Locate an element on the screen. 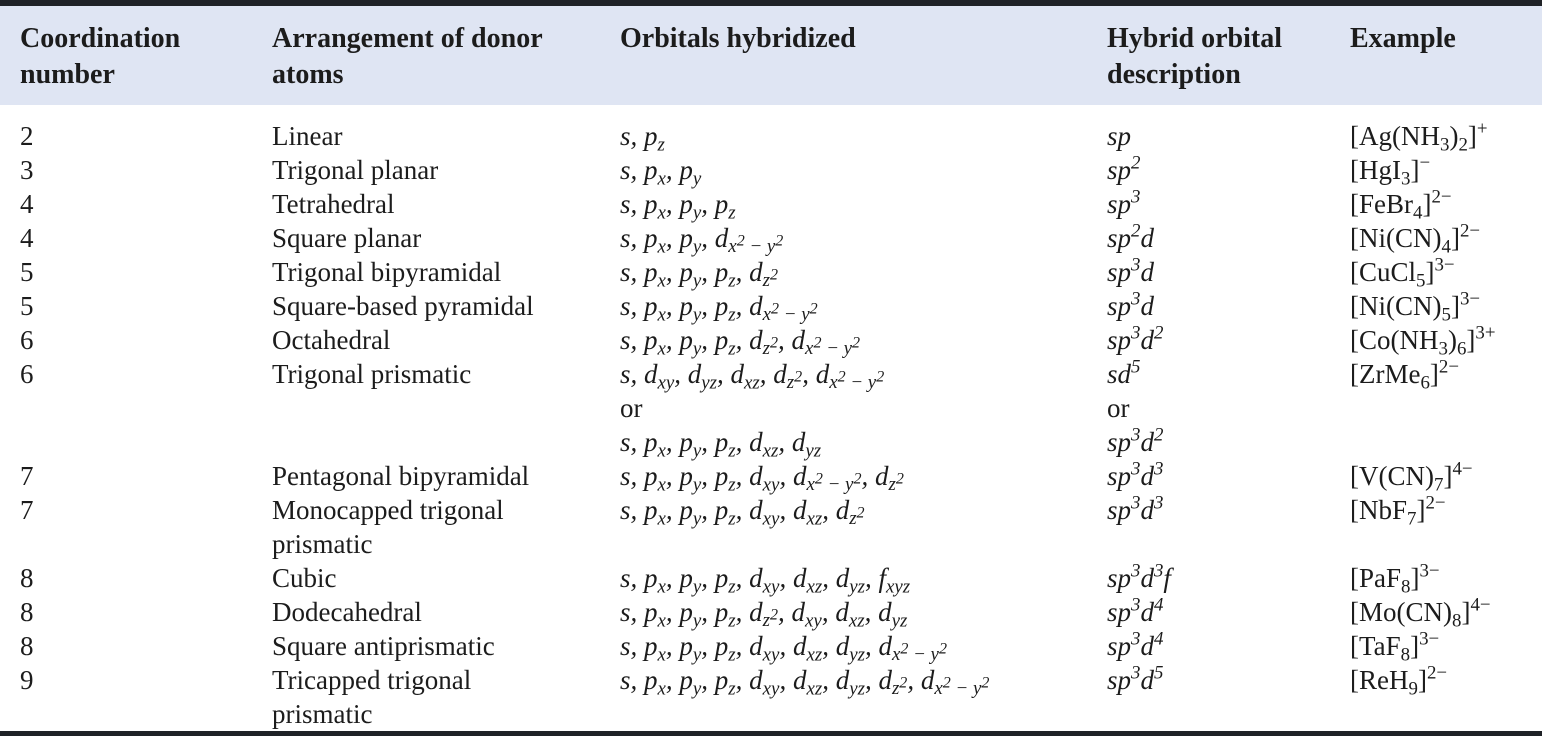 The image size is (1542, 747). column-header-line: Hybrid orbital is located at coordinates (1195, 38).